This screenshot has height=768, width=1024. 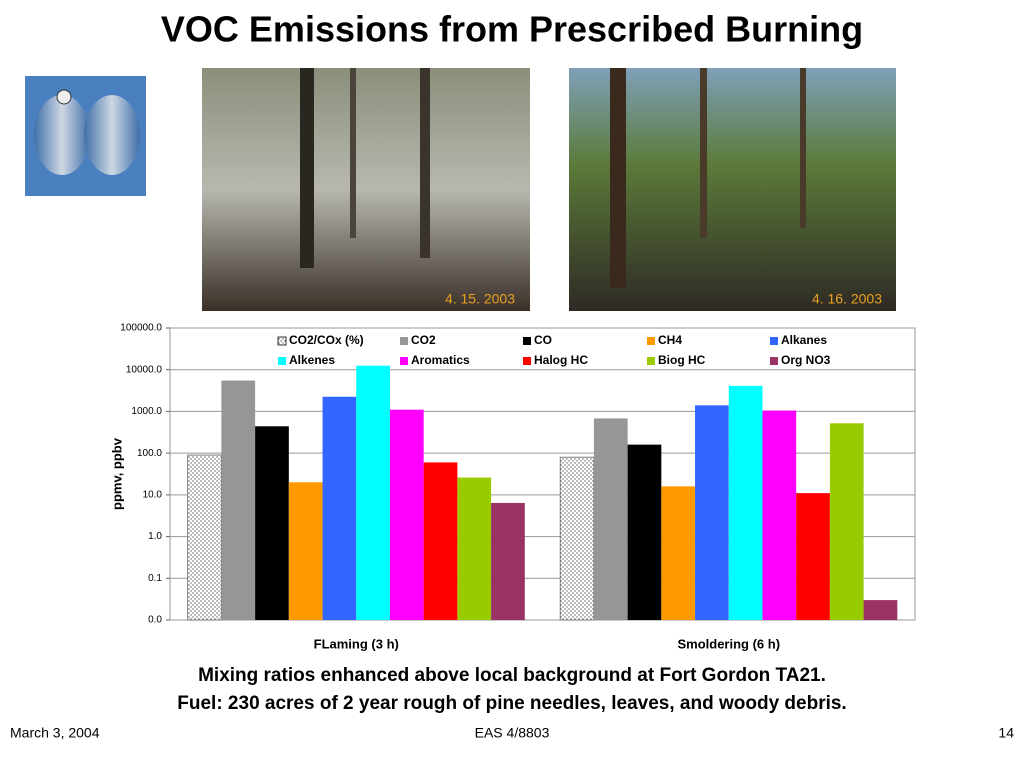 I want to click on smoldering-photo: 4. 16. 2003, so click(x=732, y=189).